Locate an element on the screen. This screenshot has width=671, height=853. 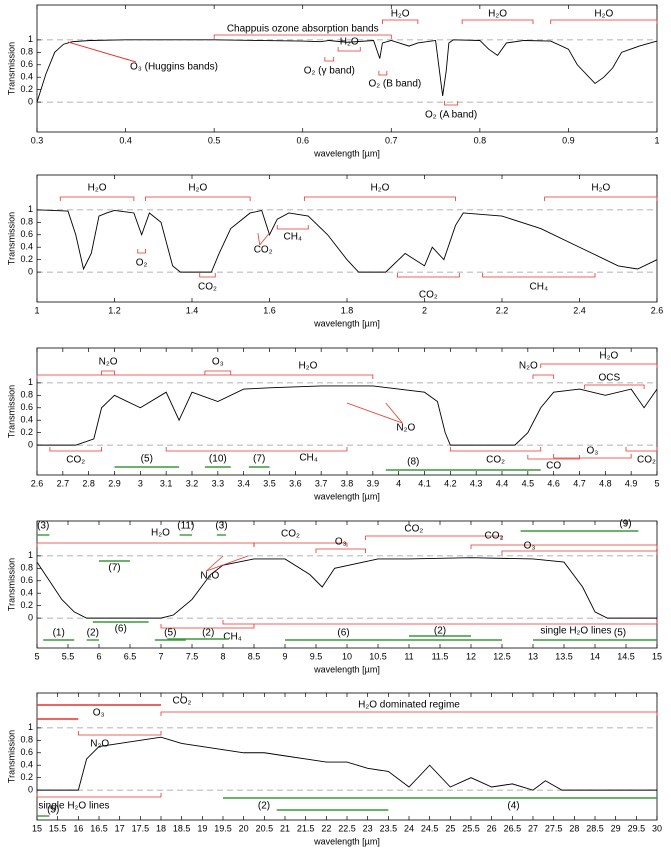
x-axis-label: wavelength [µm] is located at coordinates (346, 669).